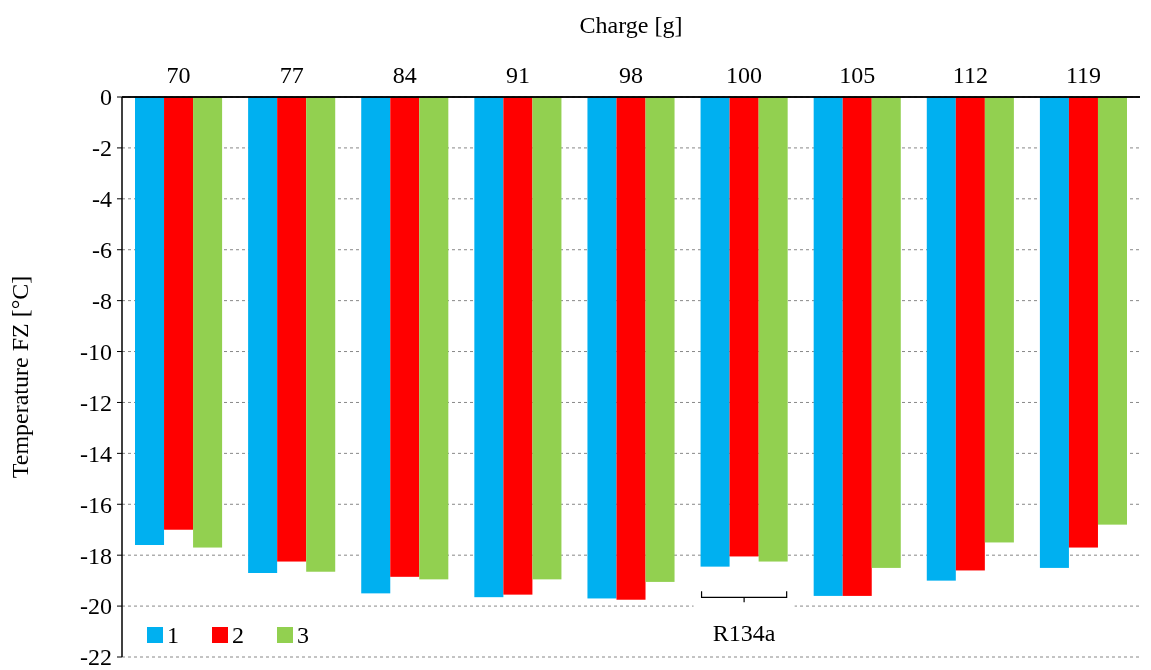  I want to click on annotation: R134a, so click(744, 633).